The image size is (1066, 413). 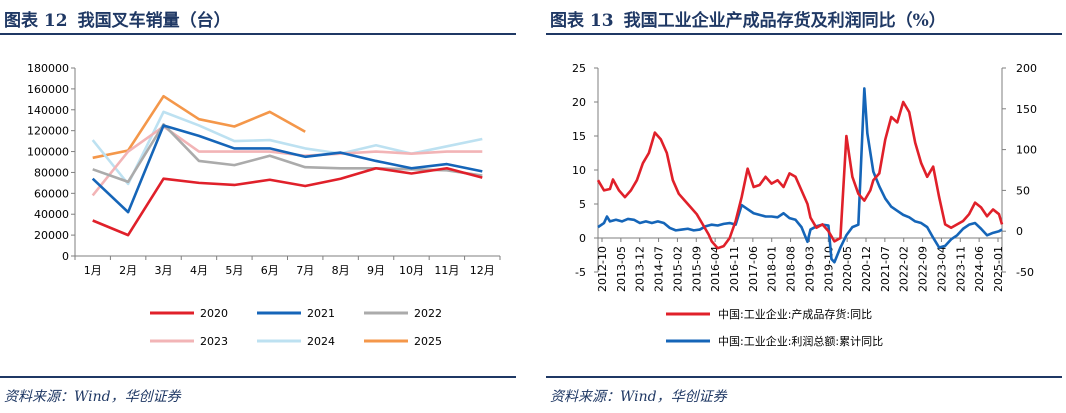 I want to click on source-note-left: 资料来源：Wind，华创证券, so click(x=92, y=397).